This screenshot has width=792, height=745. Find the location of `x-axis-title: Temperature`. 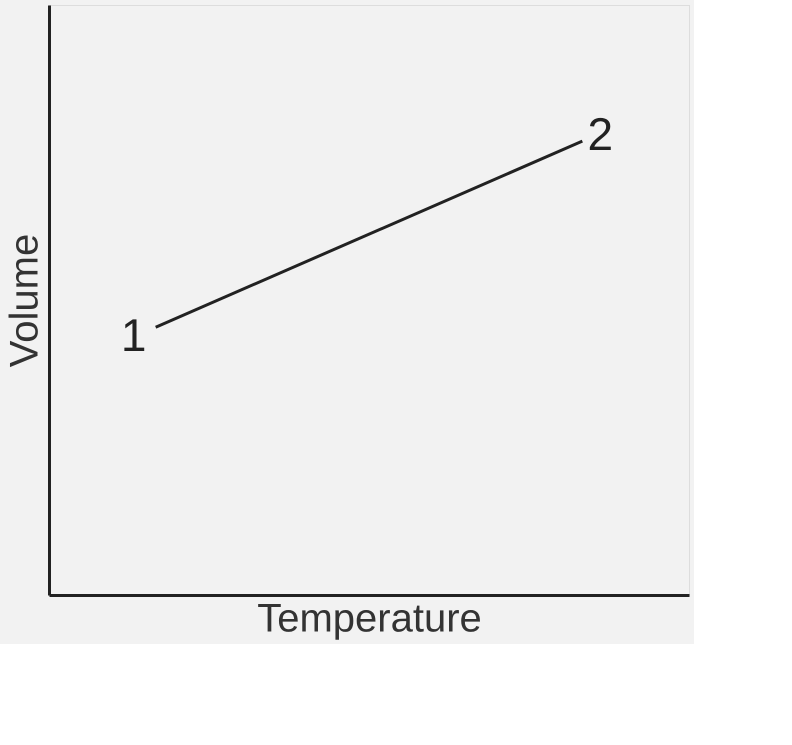

x-axis-title: Temperature is located at coordinates (369, 618).